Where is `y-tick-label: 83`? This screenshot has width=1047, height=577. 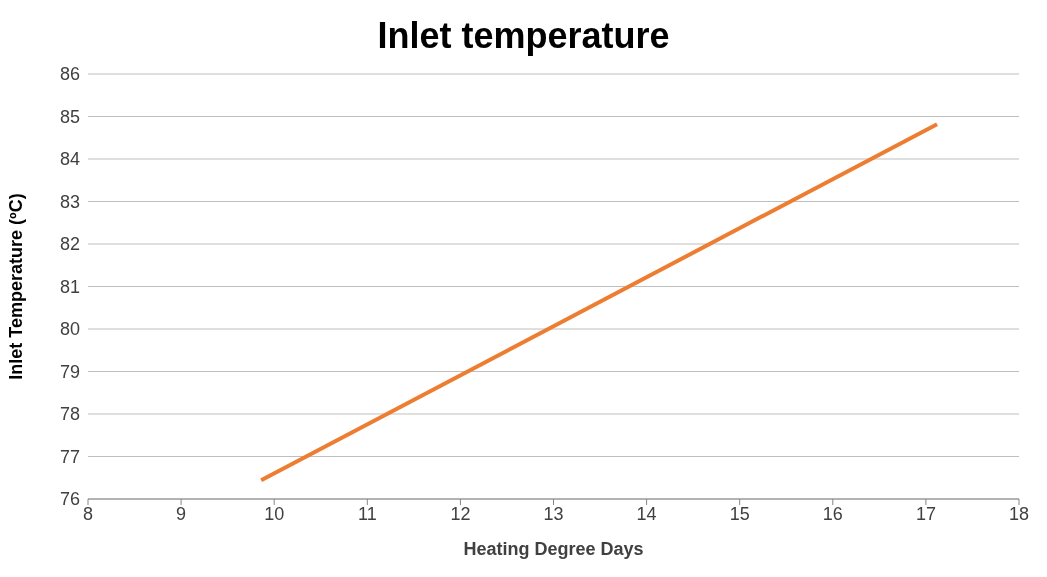
y-tick-label: 83 is located at coordinates (69, 201).